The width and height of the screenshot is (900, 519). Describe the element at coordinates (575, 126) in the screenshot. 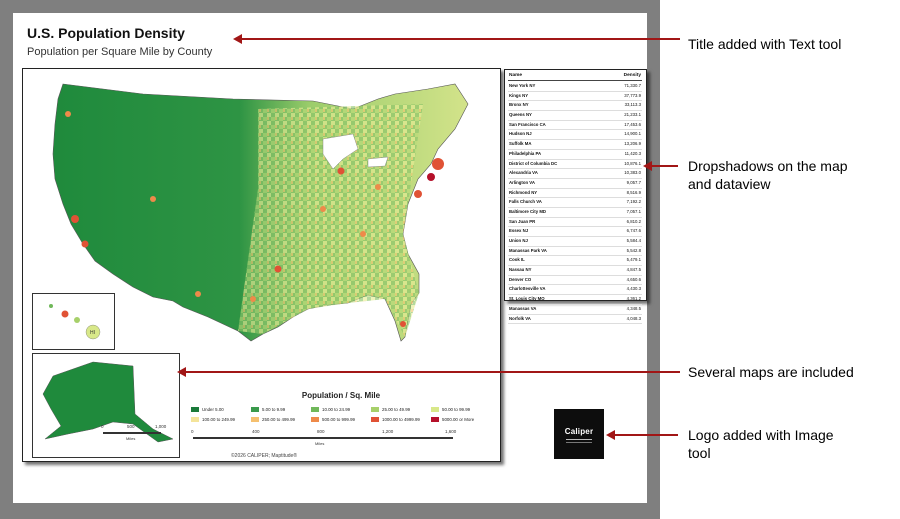

I see `table-row: San Francisco CA 17,453.6` at that location.